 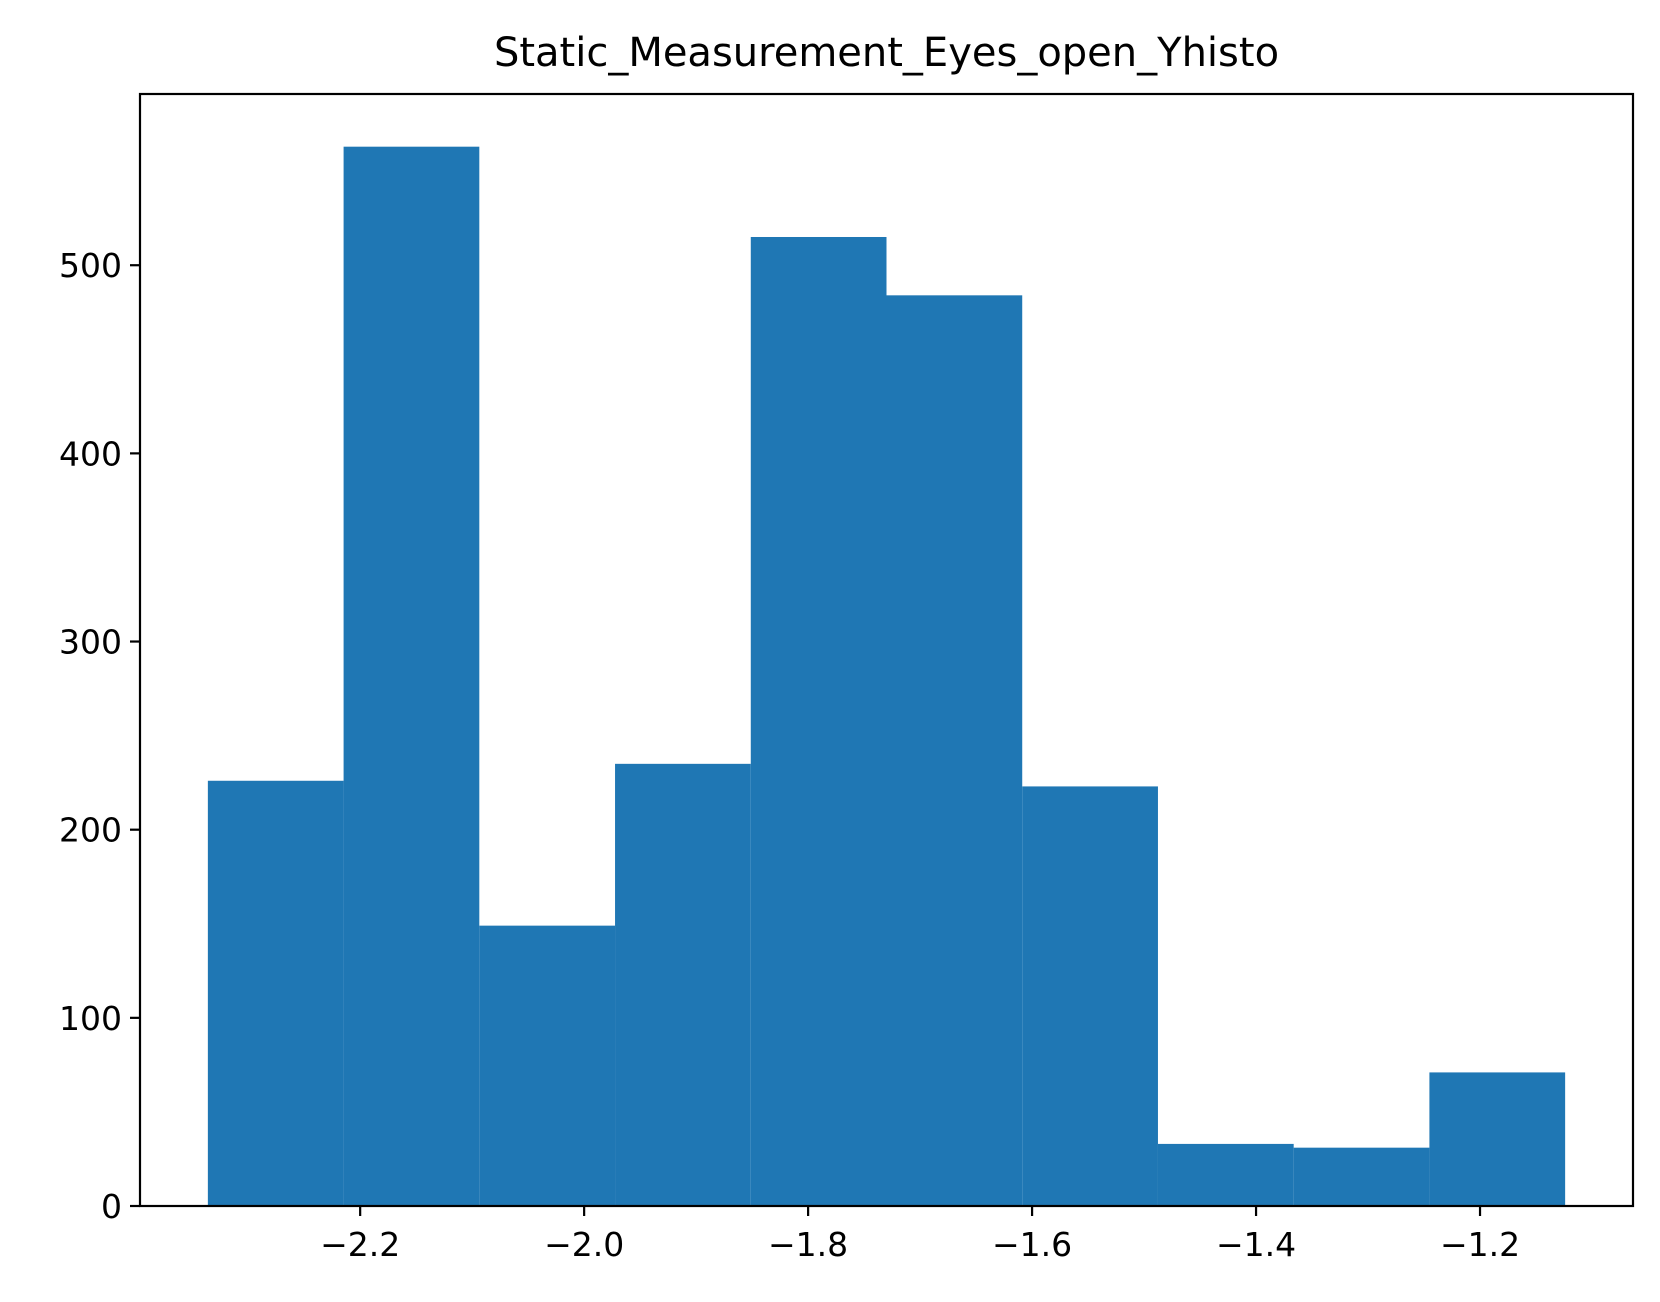 I want to click on x-tick-label: −1.8, so click(x=808, y=1244).